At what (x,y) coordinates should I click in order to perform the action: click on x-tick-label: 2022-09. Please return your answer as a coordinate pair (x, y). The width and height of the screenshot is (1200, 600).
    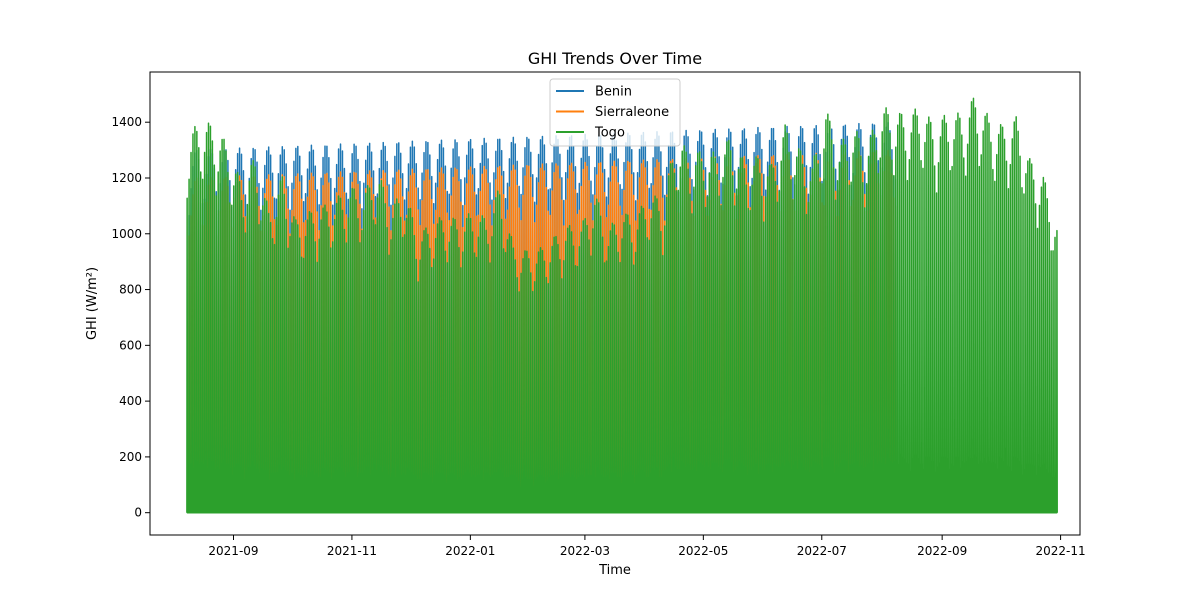
    Looking at the image, I should click on (942, 551).